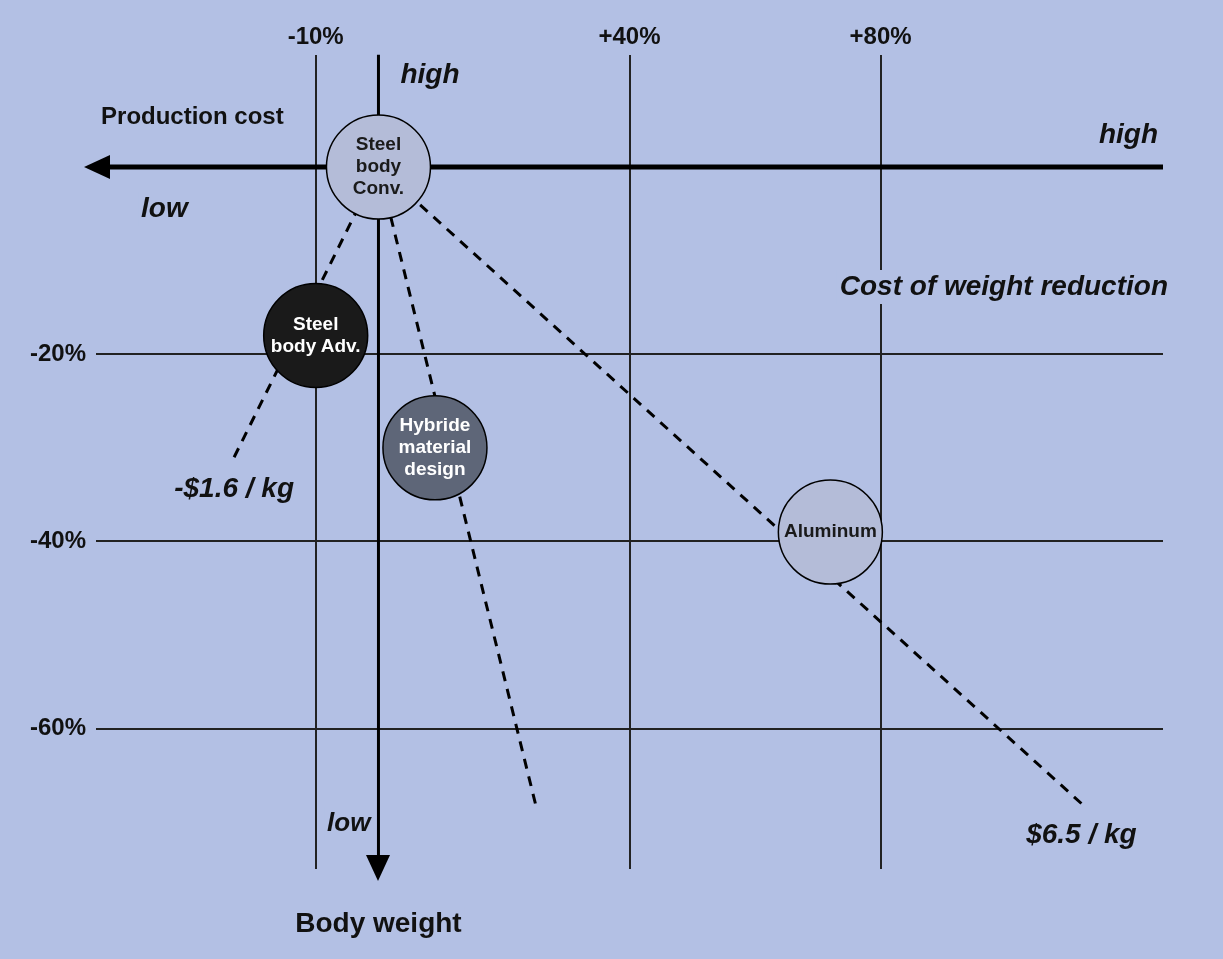  Describe the element at coordinates (378, 166) in the screenshot. I see `series-label: Steel body Conv.` at that location.